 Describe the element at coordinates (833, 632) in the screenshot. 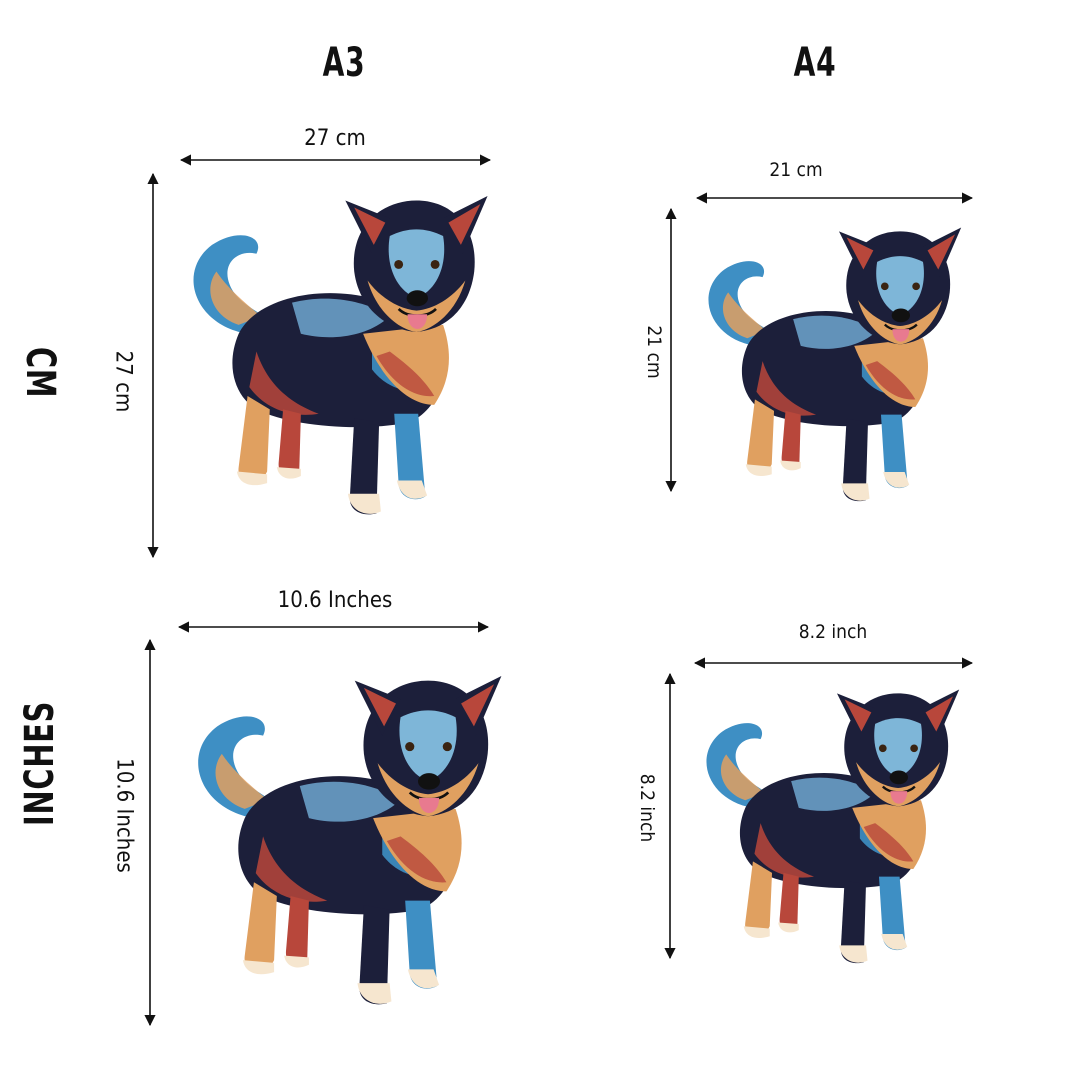

I see `a4-in-width-label: 8.2 inch` at that location.